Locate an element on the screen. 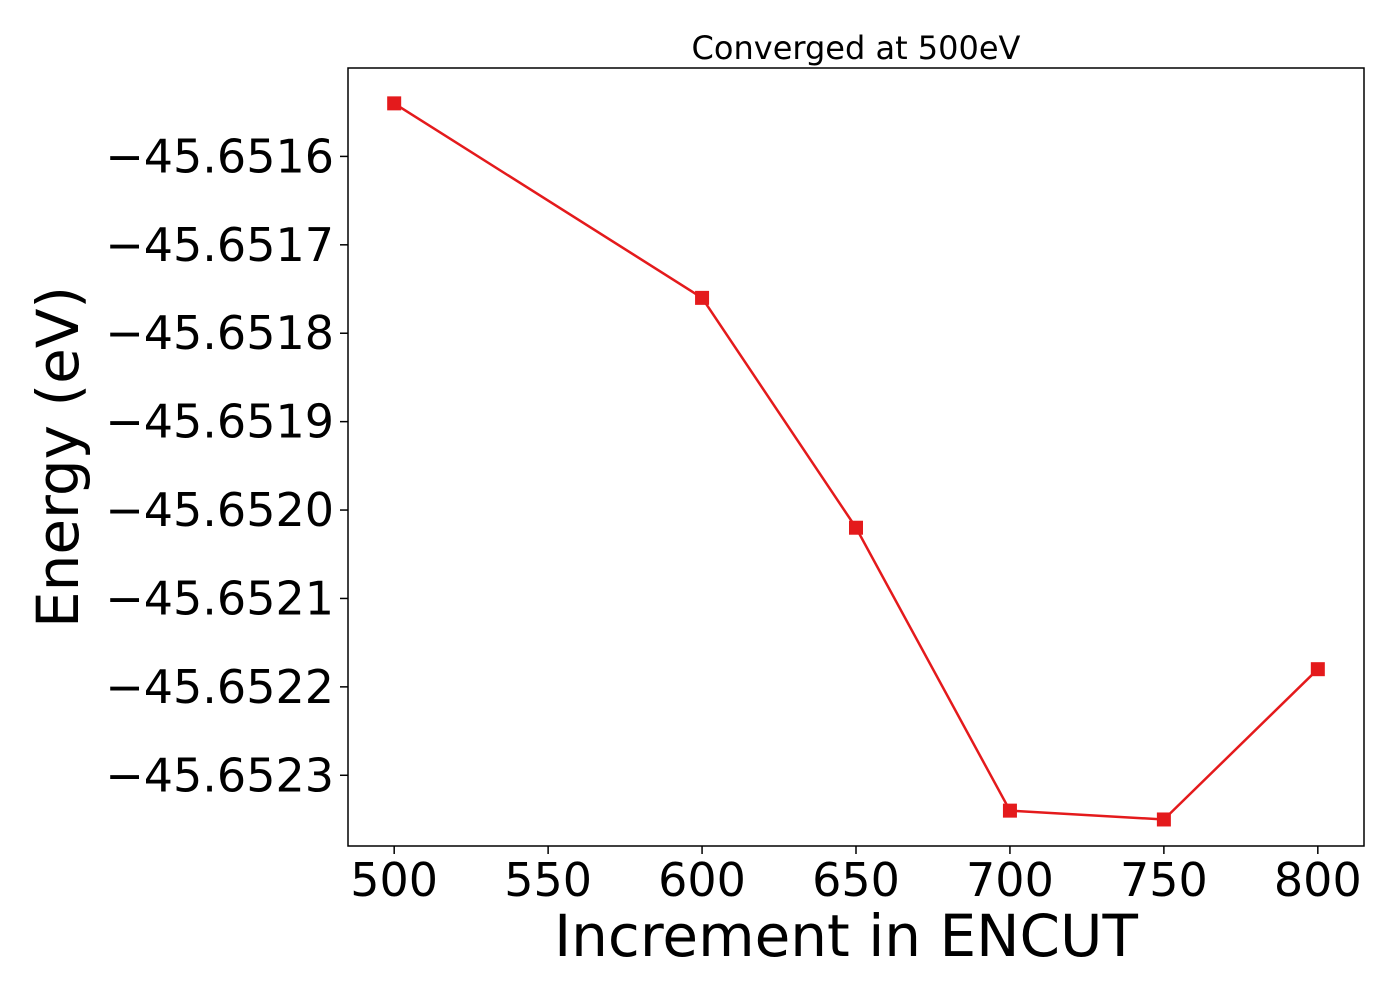  x-tick-label: 750 is located at coordinates (1164, 880).